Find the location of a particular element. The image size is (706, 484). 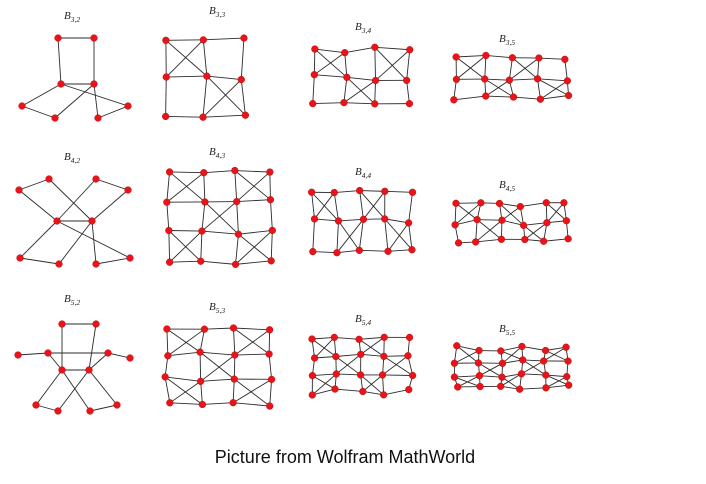

graph-b-5-2-edges is located at coordinates (74, 367).